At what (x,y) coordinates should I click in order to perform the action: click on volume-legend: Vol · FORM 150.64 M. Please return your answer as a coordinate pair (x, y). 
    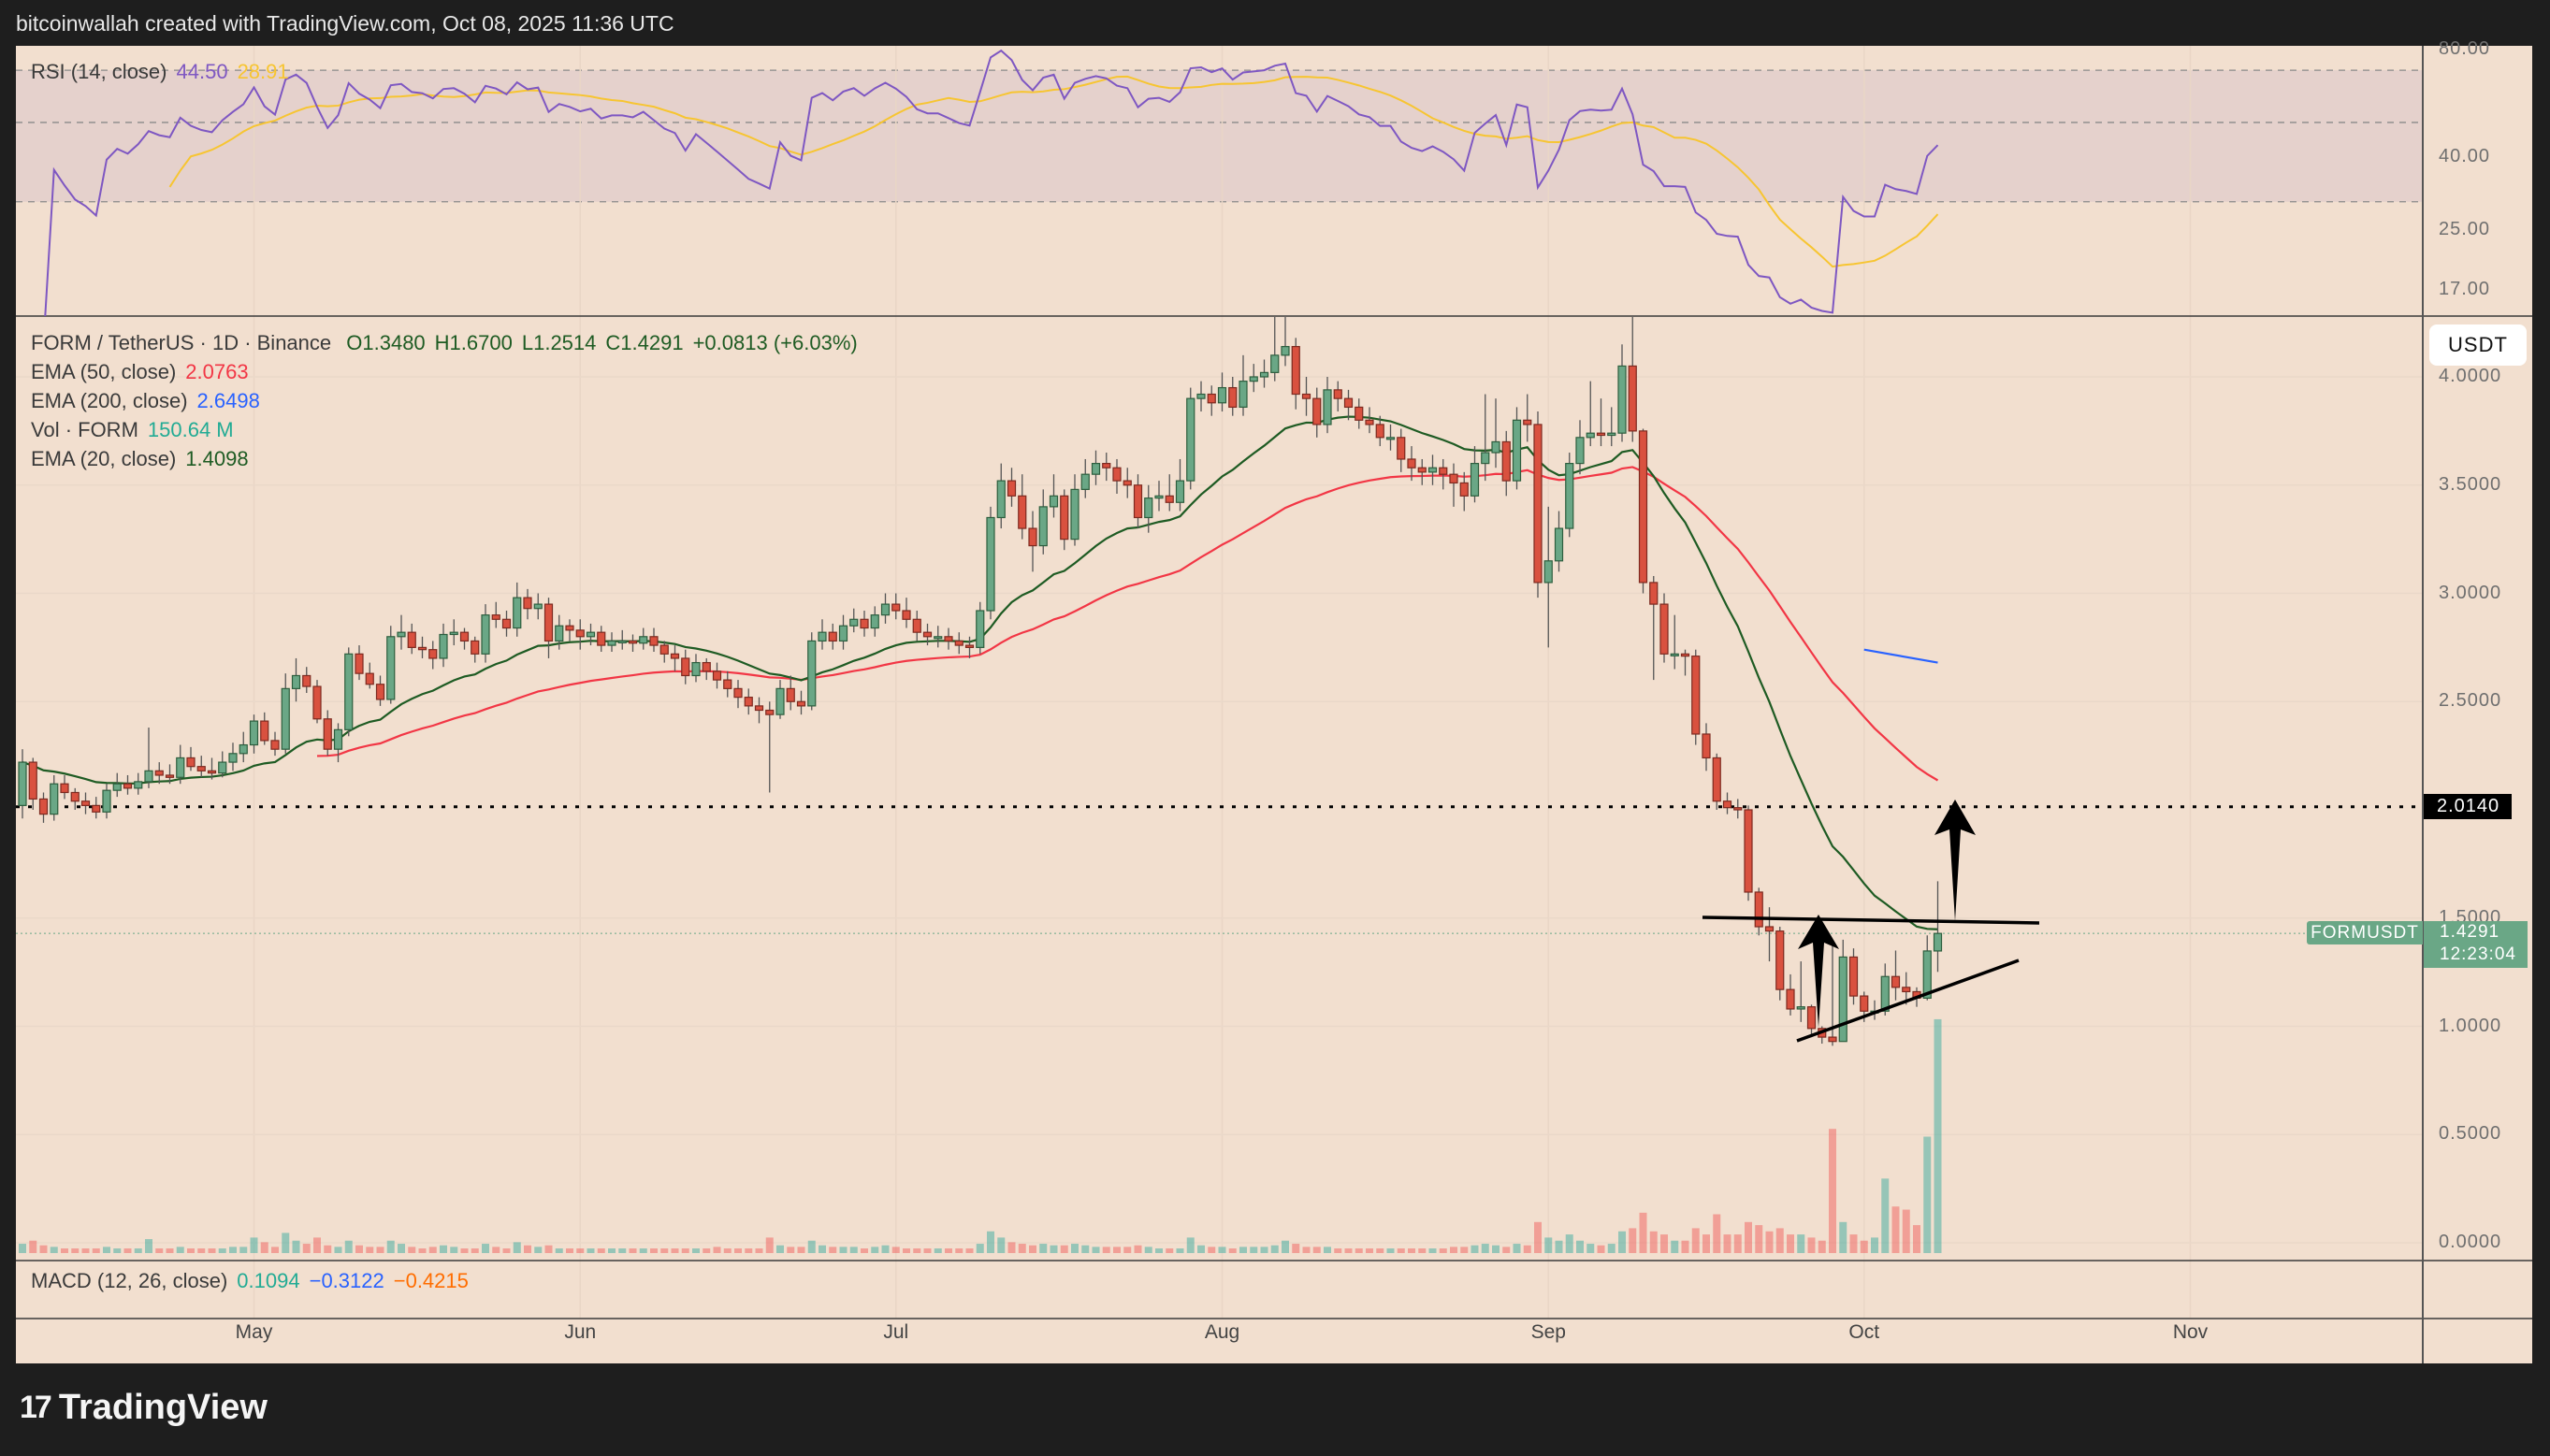
    Looking at the image, I should click on (137, 430).